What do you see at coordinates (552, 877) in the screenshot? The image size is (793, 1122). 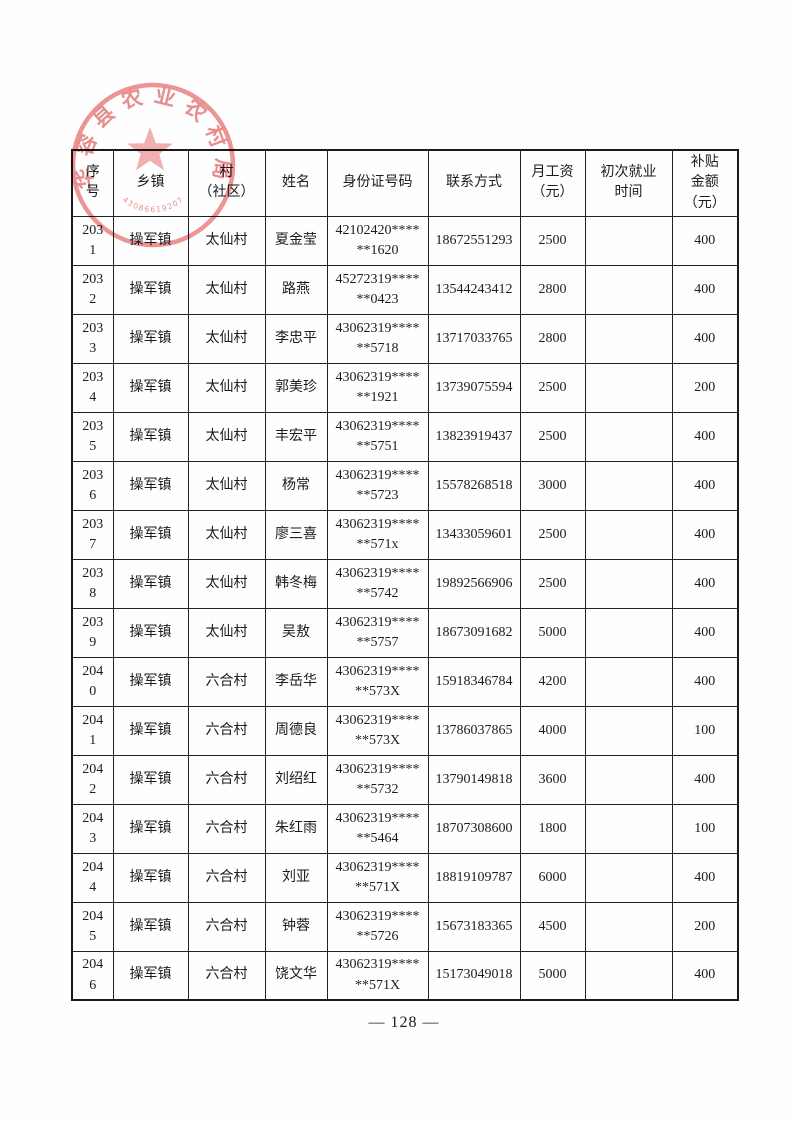 I see `cell-salary: 6000` at bounding box center [552, 877].